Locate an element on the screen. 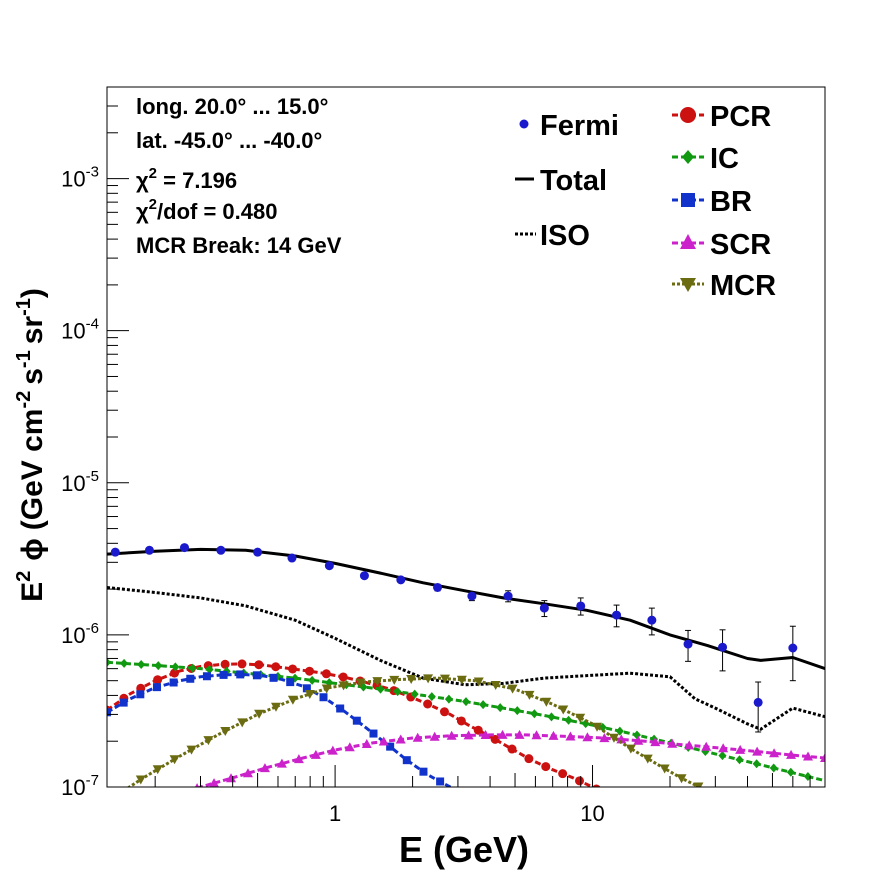 Image resolution: width=896 pixels, height=872 pixels. x-axis-title: E (GeV) is located at coordinates (464, 849).